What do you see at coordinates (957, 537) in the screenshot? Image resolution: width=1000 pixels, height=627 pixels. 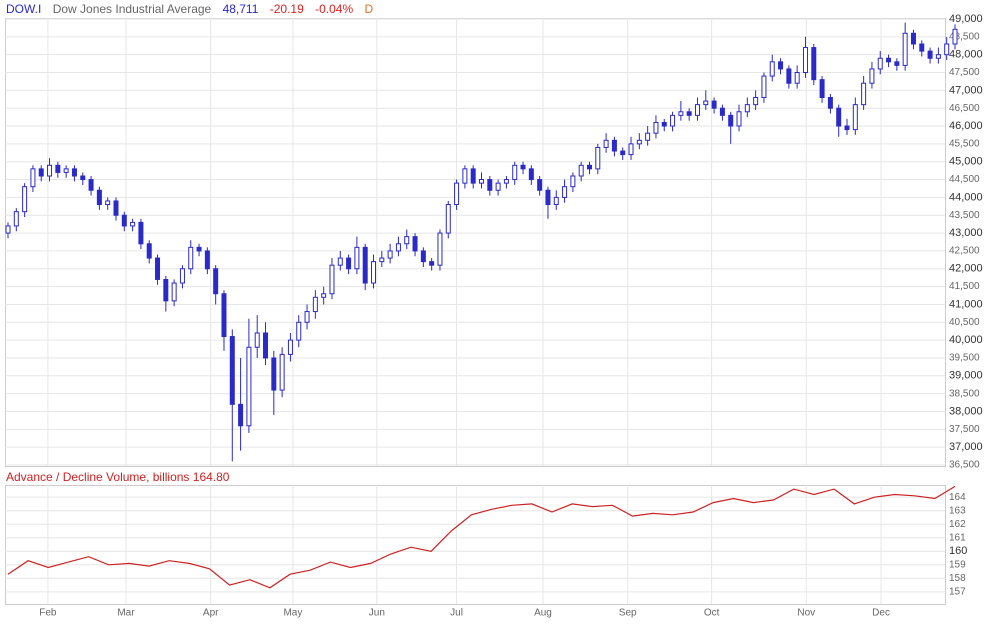 I see `y-tick-label: 161` at bounding box center [957, 537].